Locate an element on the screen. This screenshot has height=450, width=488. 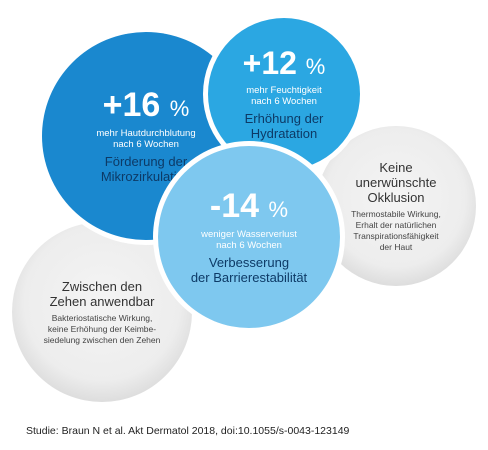
wasserverlust-caption: nach 6 Wochen is located at coordinates (249, 245).